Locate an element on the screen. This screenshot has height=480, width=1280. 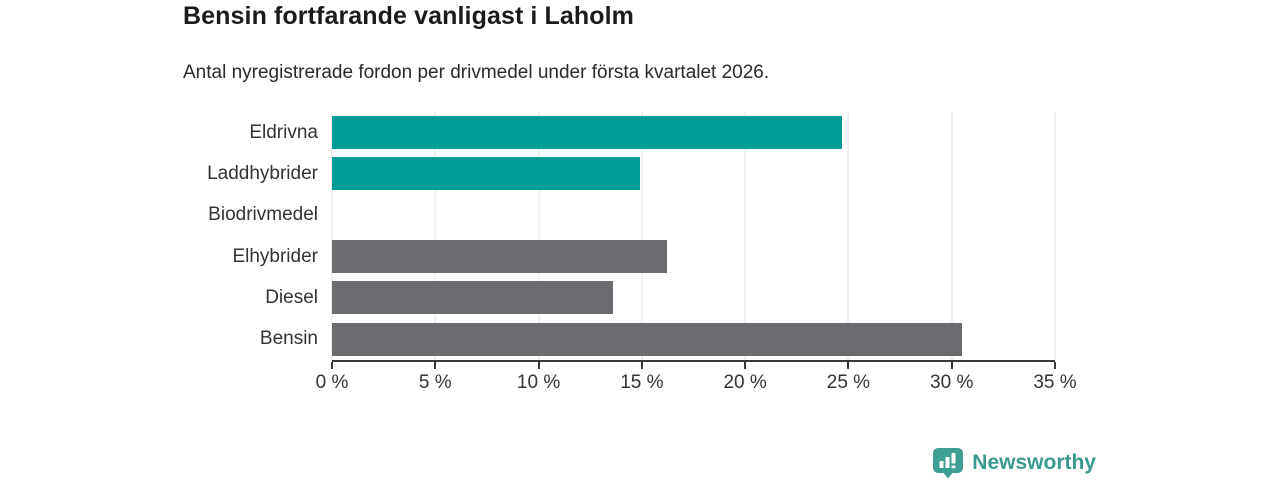
chart-row: Eldrivna is located at coordinates (623, 132).